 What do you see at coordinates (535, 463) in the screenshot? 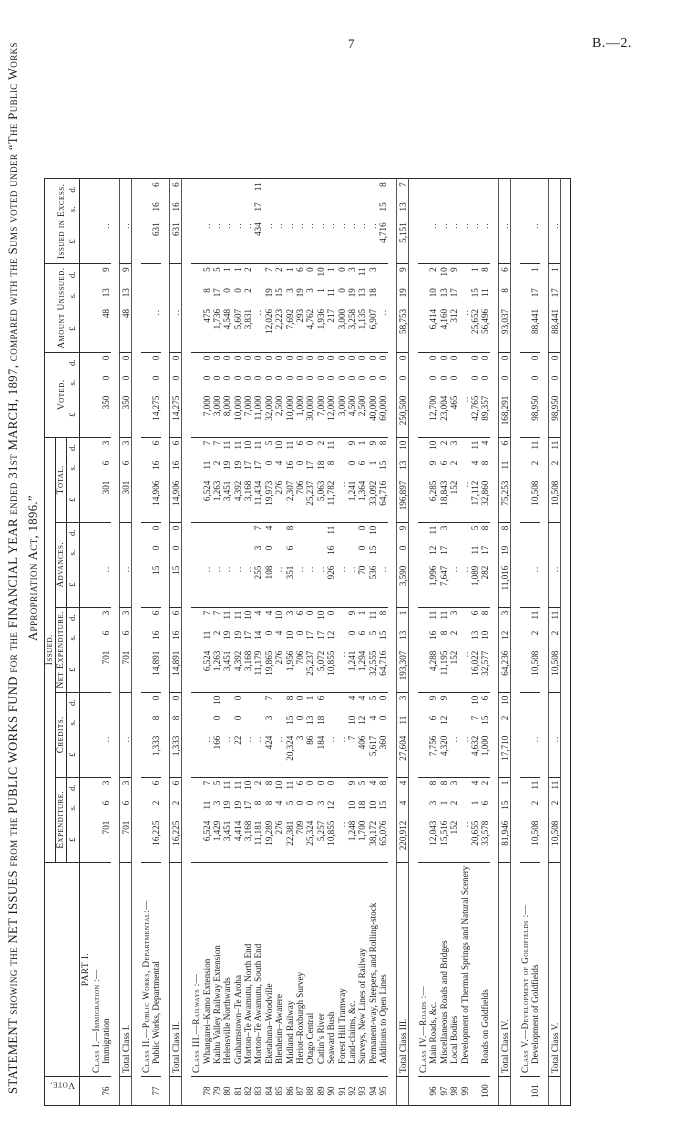
I see `cell-total-shillings: 2` at bounding box center [535, 463].